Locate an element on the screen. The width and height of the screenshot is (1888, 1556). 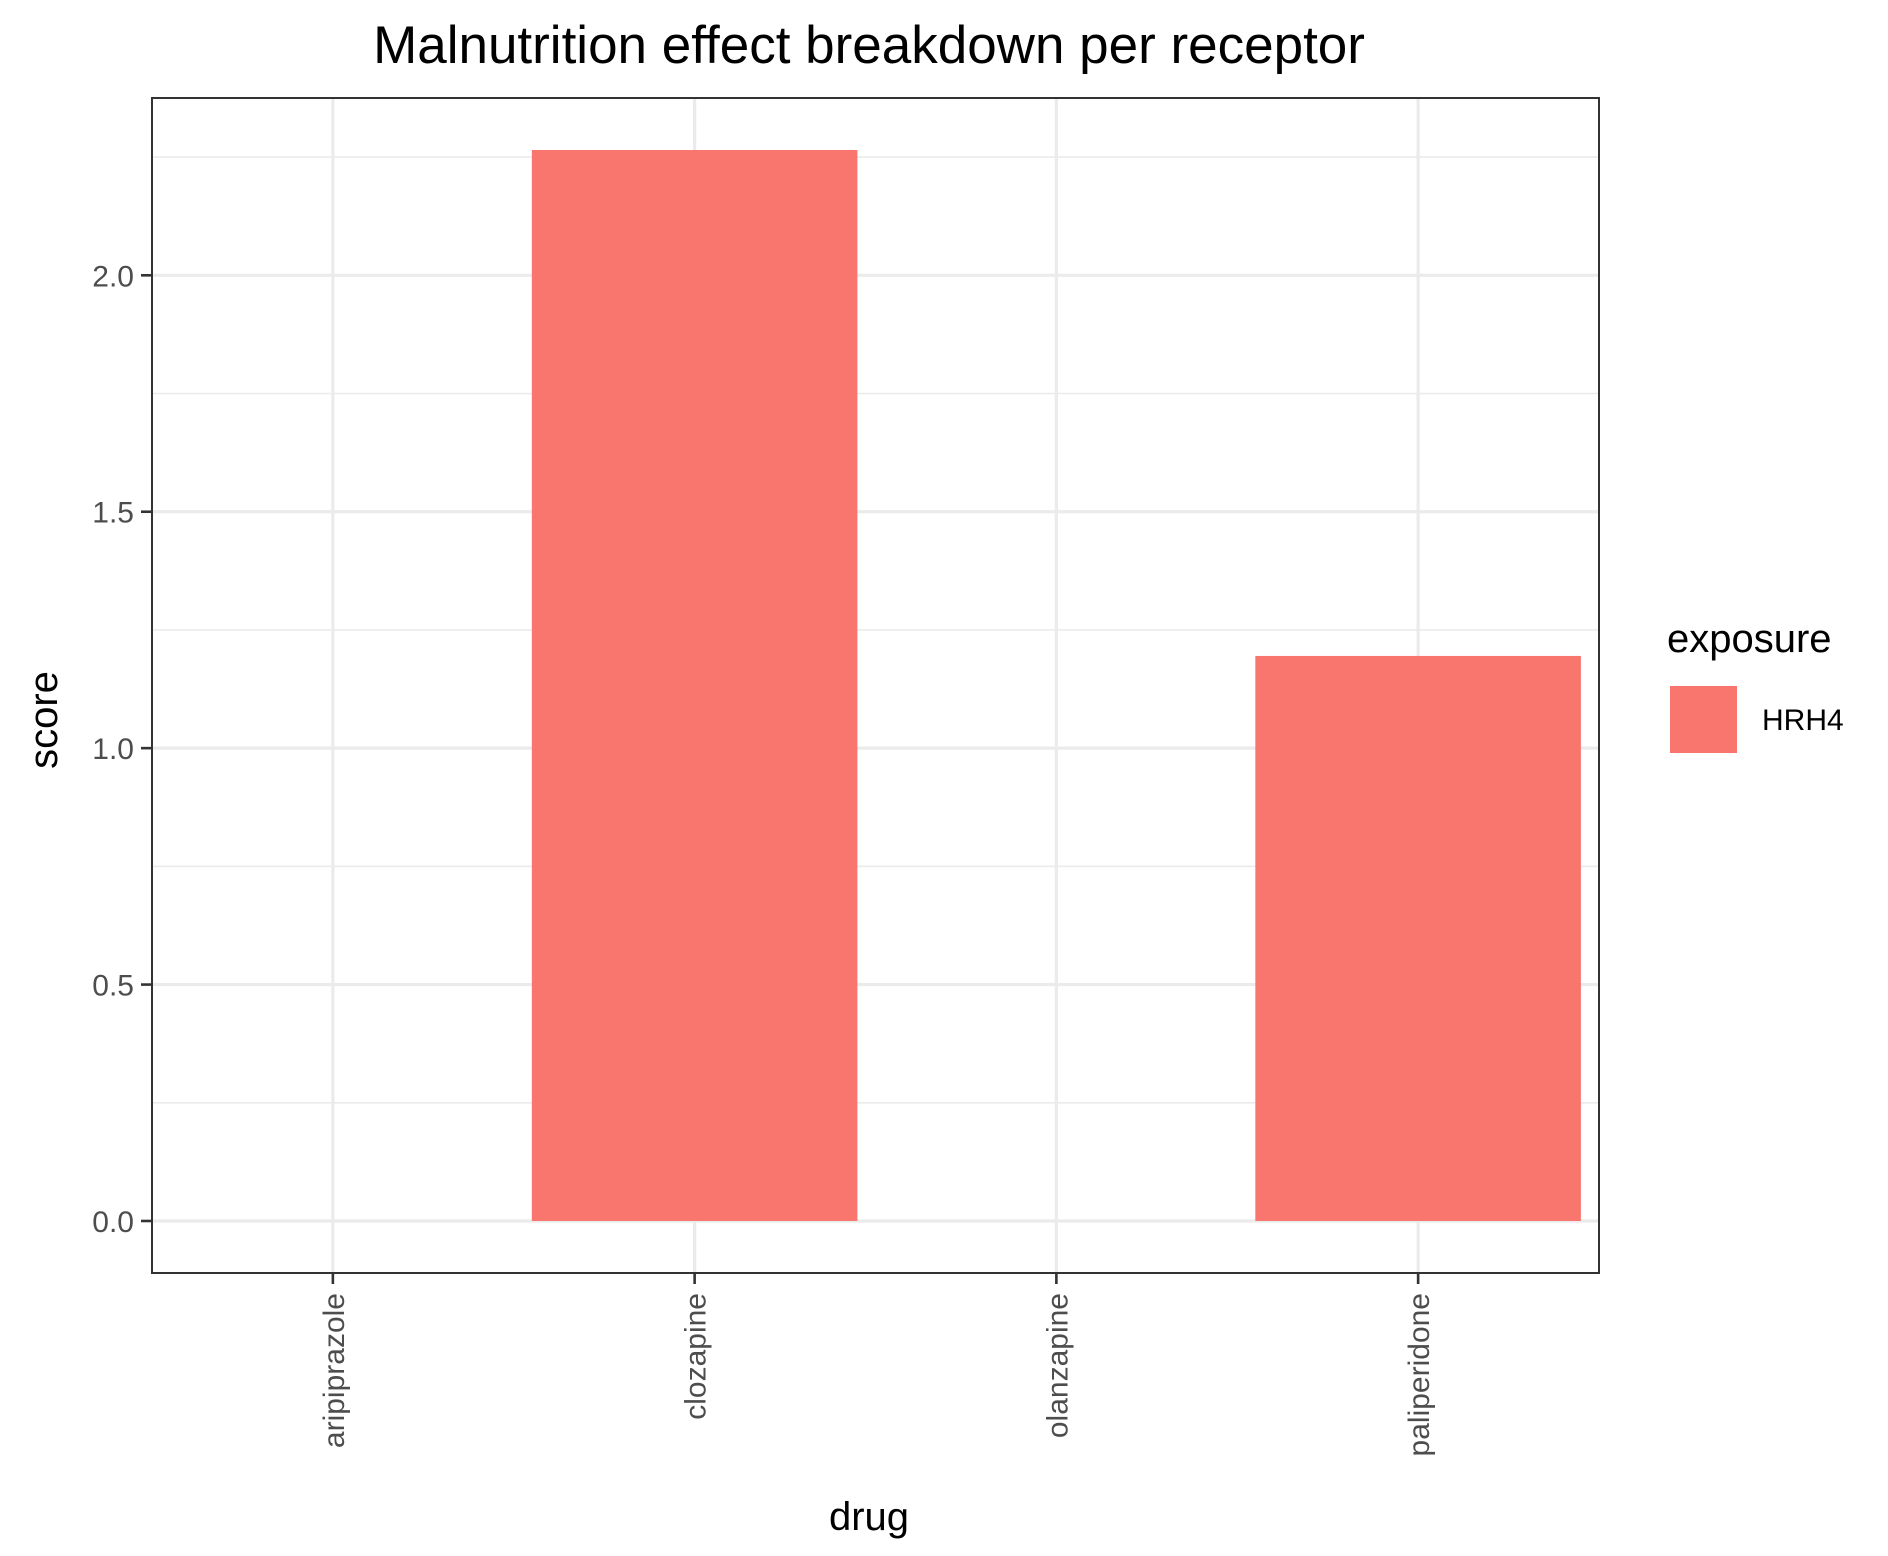
bar-paliperidone is located at coordinates (1418, 938).